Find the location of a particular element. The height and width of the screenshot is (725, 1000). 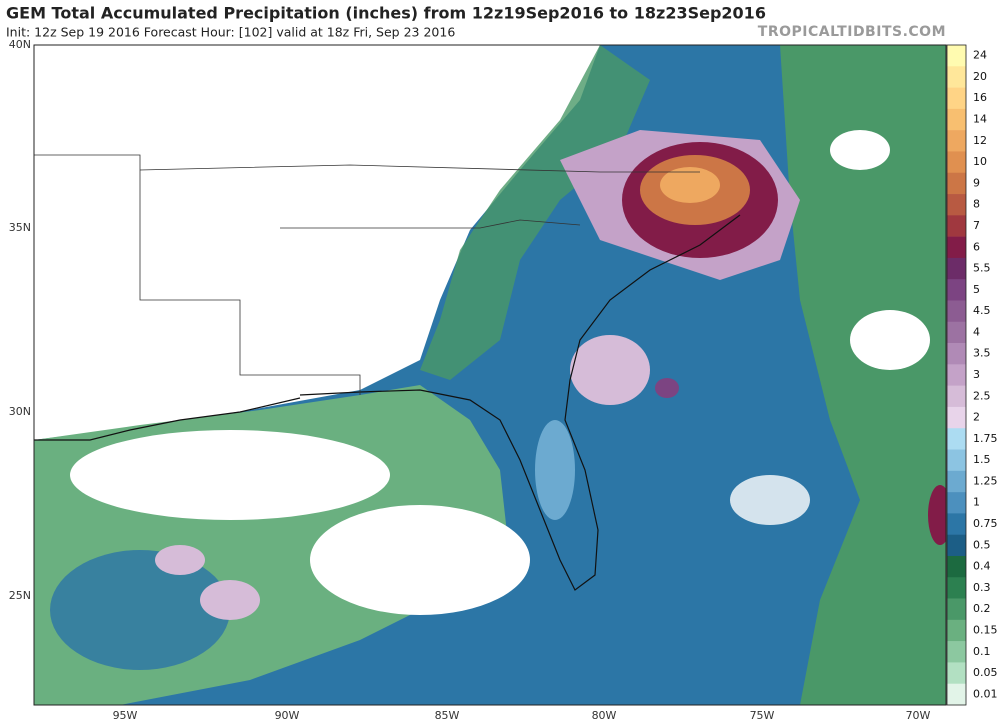

lon-label: 80W is located at coordinates (604, 715).